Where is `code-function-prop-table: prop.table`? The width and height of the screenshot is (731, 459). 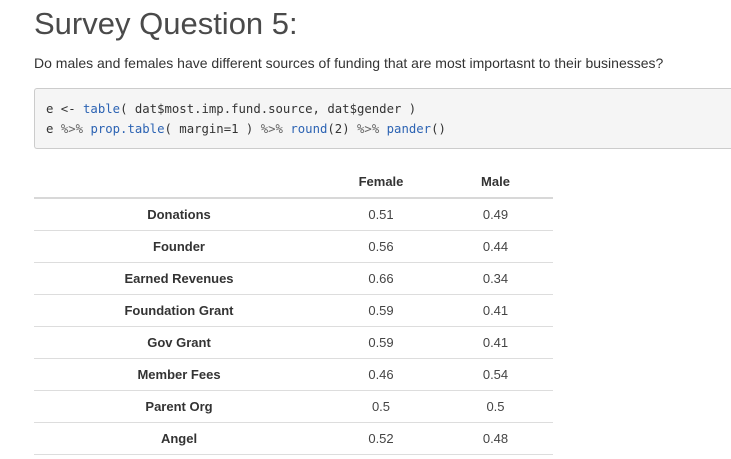 code-function-prop-table: prop.table is located at coordinates (127, 129).